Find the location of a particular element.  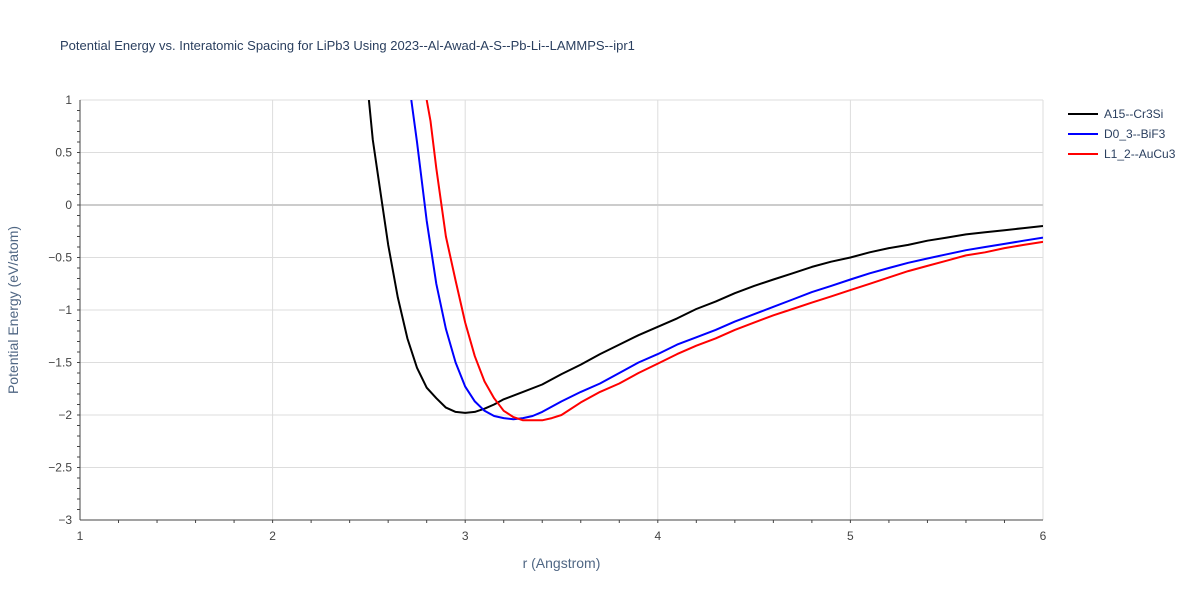

x-tick-label: 2 is located at coordinates (272, 536).